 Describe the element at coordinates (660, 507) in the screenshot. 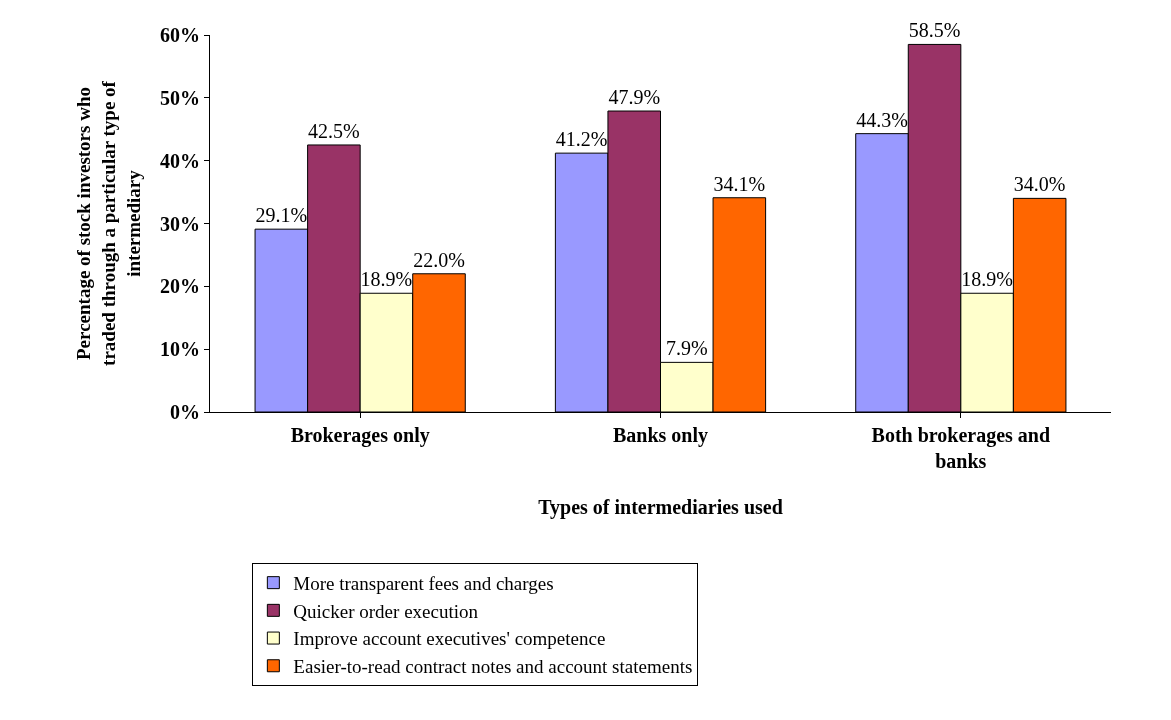

I see `x-axis-title: Types of intermediaries used` at that location.